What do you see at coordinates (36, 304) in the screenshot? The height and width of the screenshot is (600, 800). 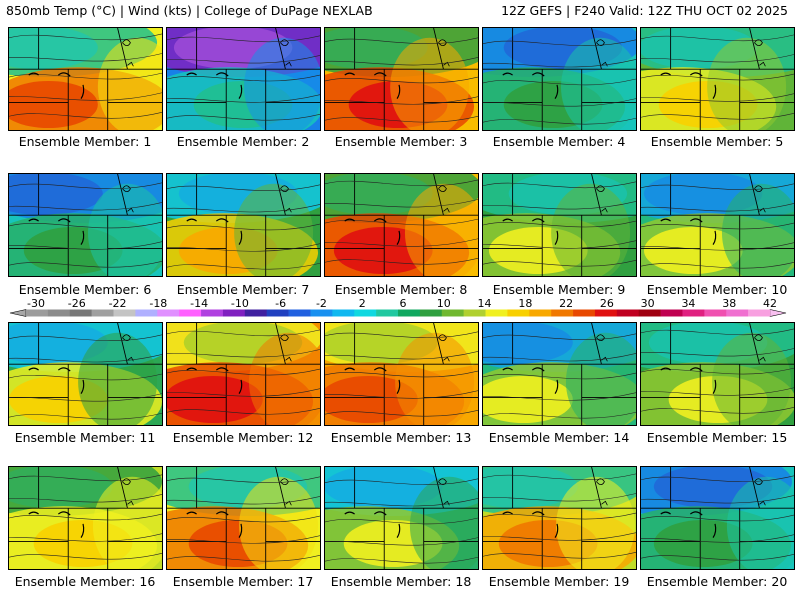 I see `colorbar-tick-label: -30` at bounding box center [36, 304].